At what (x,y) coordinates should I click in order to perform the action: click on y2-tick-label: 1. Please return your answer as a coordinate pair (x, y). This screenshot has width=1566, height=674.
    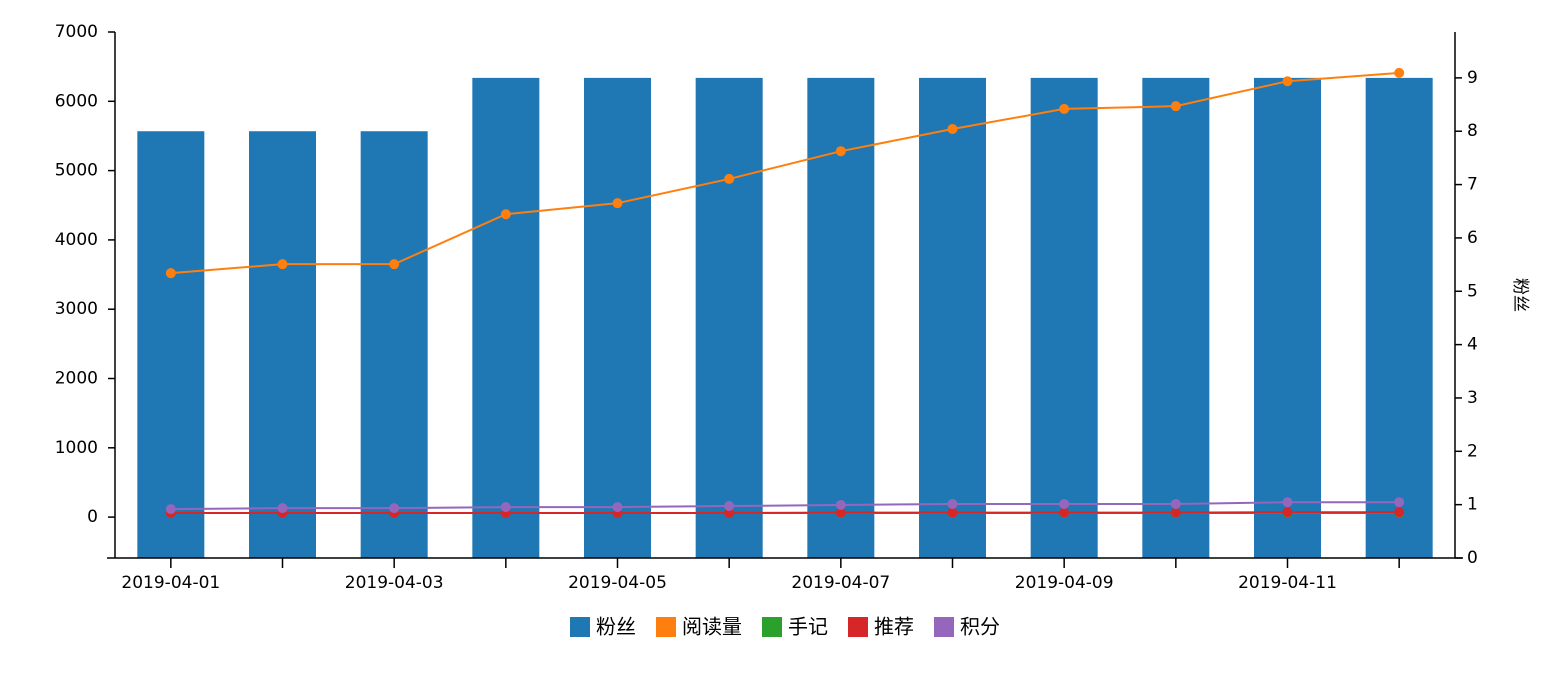
    Looking at the image, I should click on (1472, 505).